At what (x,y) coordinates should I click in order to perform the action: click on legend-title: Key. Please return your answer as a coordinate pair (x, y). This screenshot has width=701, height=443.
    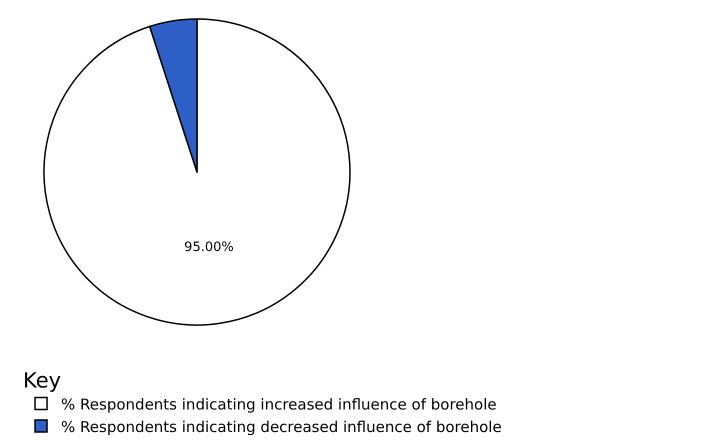
    Looking at the image, I should click on (42, 380).